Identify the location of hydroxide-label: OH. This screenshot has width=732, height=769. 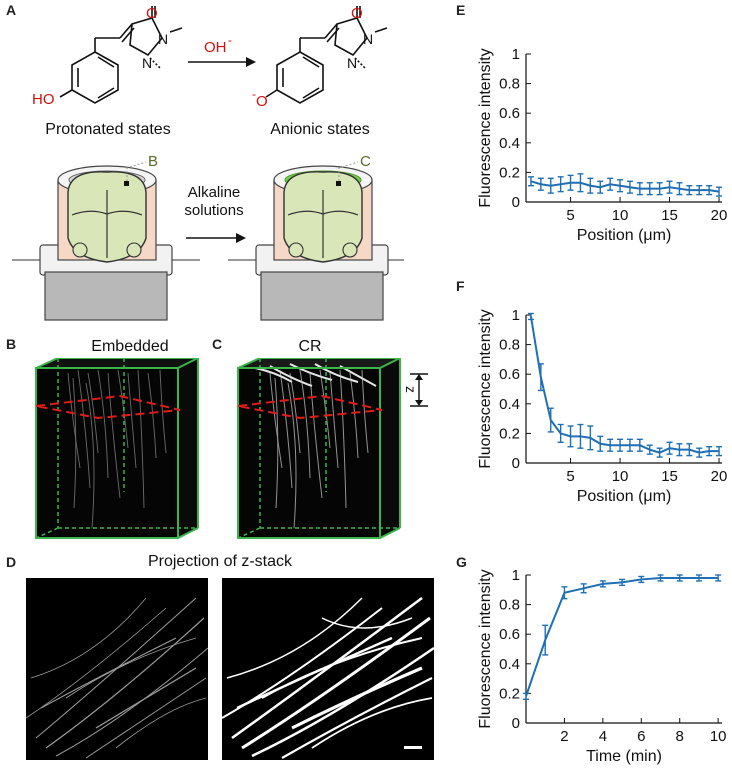
(215, 47).